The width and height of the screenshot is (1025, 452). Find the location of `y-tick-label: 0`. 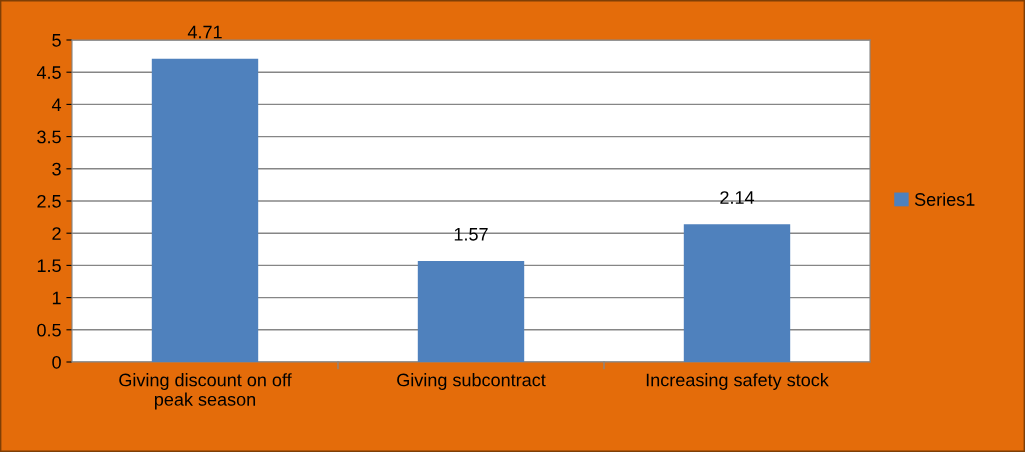

y-tick-label: 0 is located at coordinates (56, 362).